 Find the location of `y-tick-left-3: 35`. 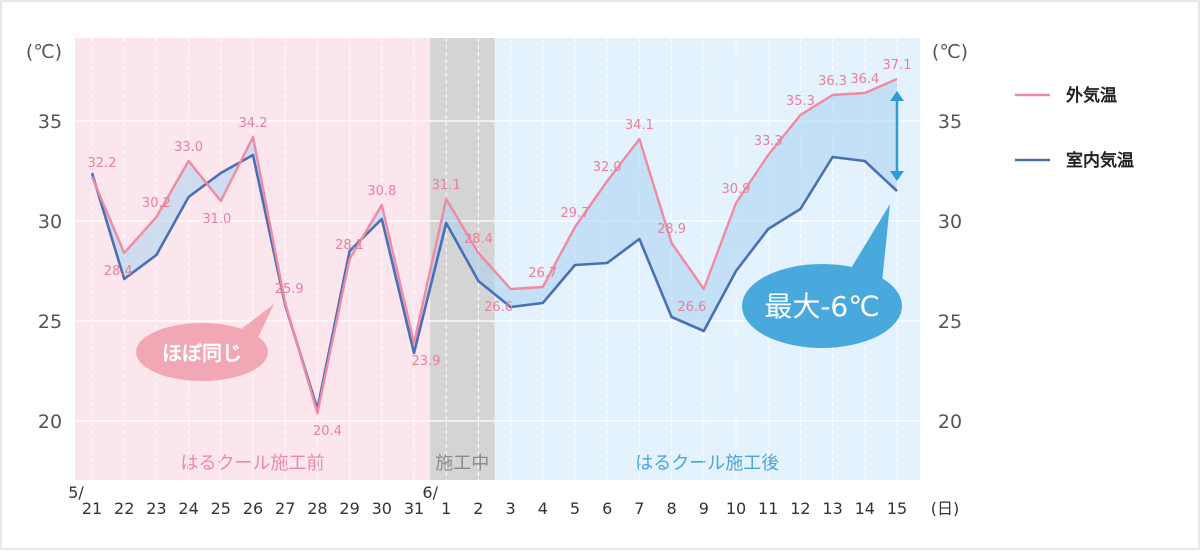

y-tick-left-3: 35 is located at coordinates (50, 122).